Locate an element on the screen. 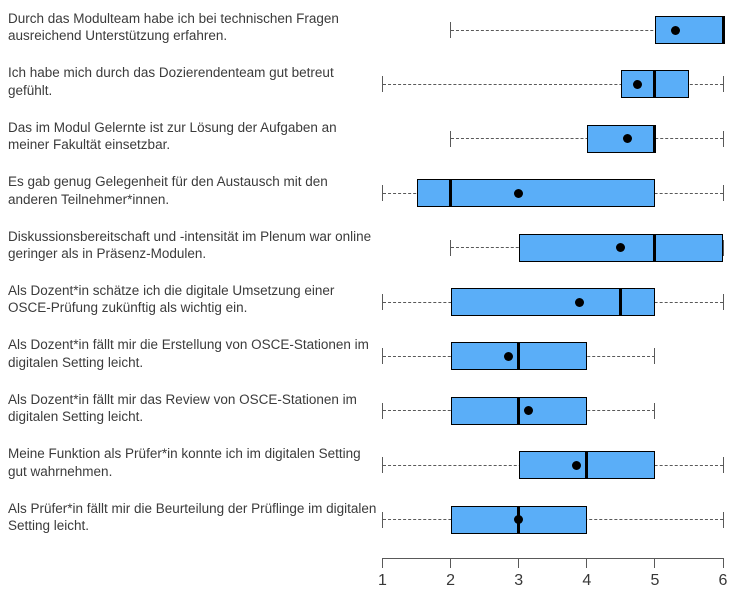 The image size is (733, 609). x-axis-line is located at coordinates (552, 558).